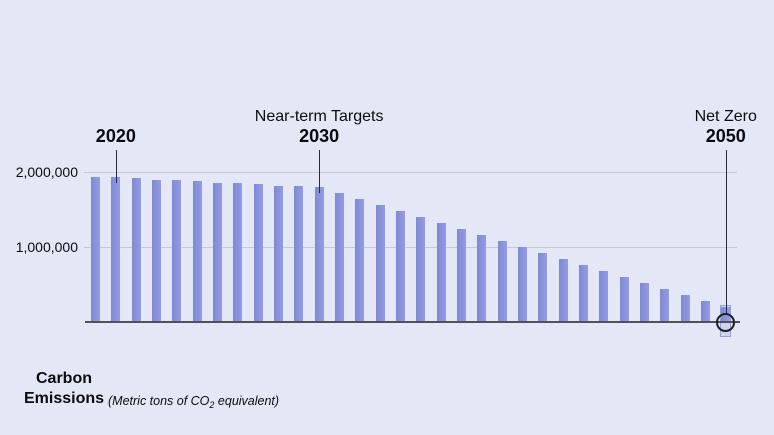 This screenshot has height=435, width=774. What do you see at coordinates (665, 305) in the screenshot?
I see `bar-2047` at bounding box center [665, 305].